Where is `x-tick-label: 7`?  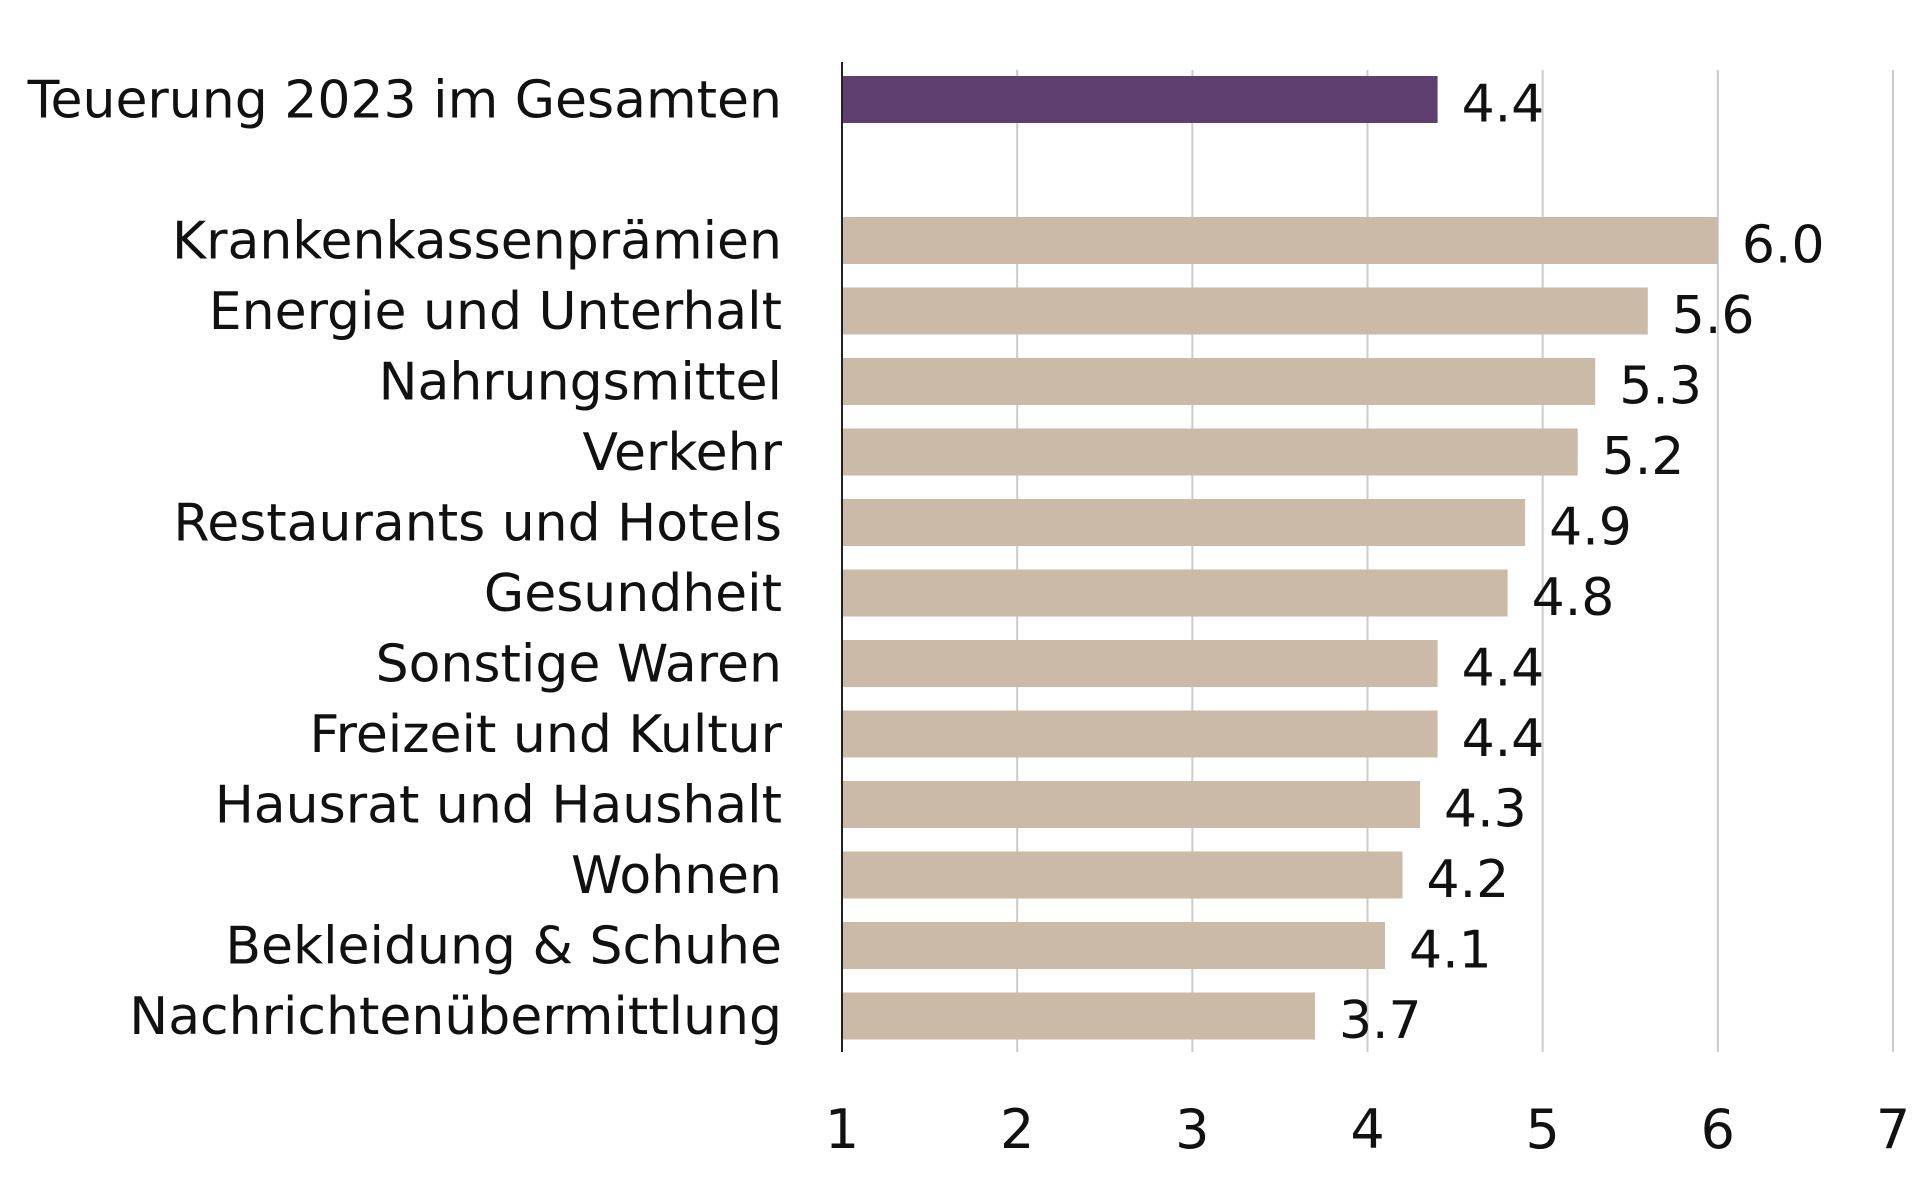
x-tick-label: 7 is located at coordinates (1893, 1129).